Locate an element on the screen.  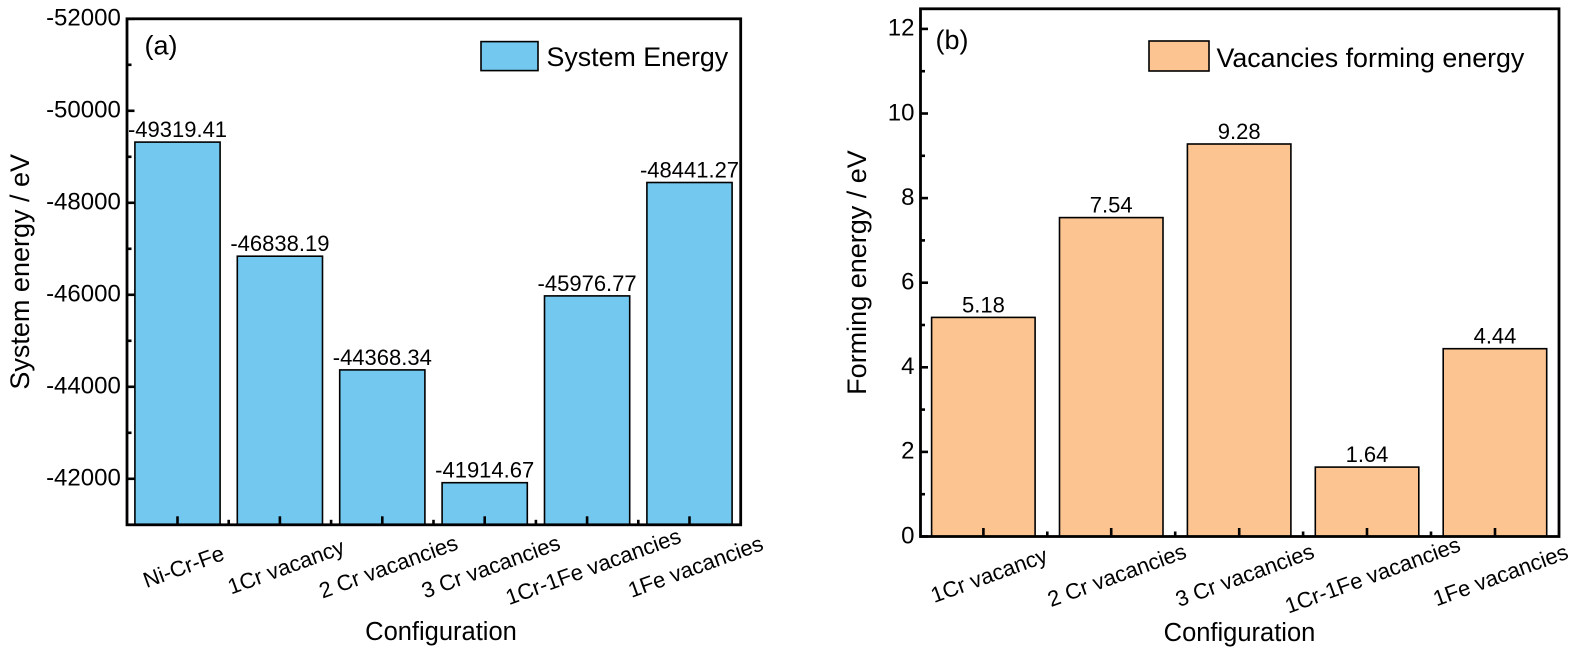
svg-text: (a) is located at coordinates (161, 46).